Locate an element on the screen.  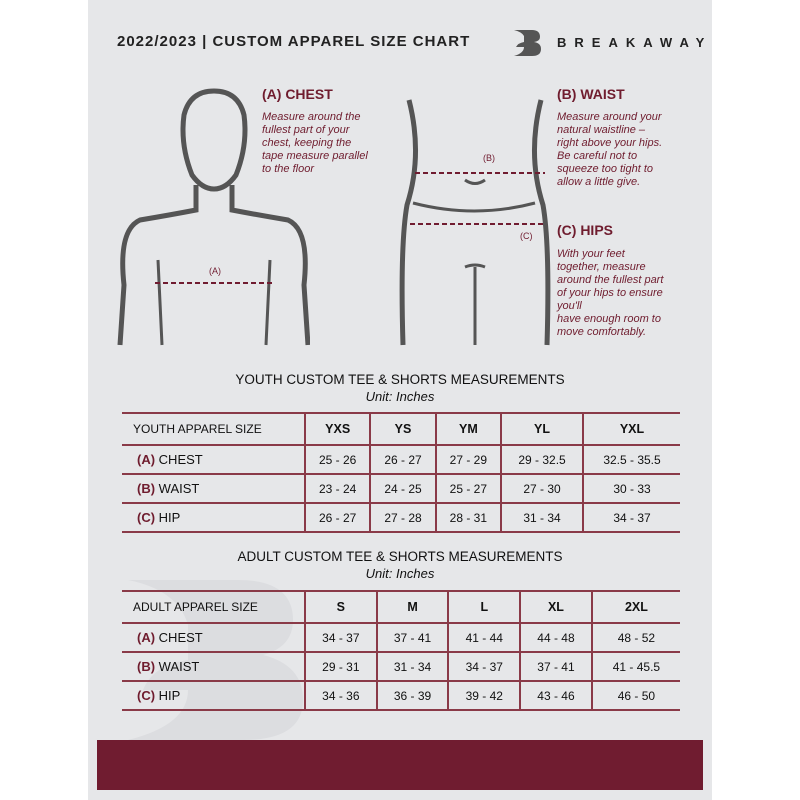
table-cell: 28 - 31 is located at coordinates (468, 518).